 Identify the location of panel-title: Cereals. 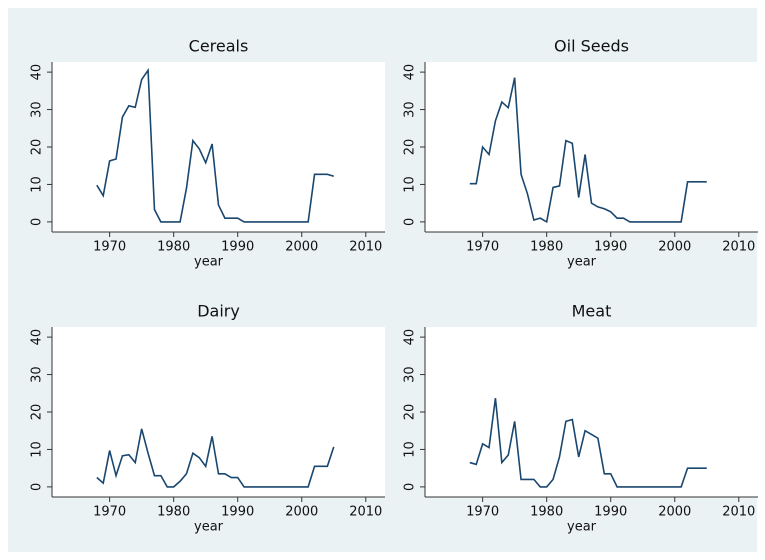
(219, 46).